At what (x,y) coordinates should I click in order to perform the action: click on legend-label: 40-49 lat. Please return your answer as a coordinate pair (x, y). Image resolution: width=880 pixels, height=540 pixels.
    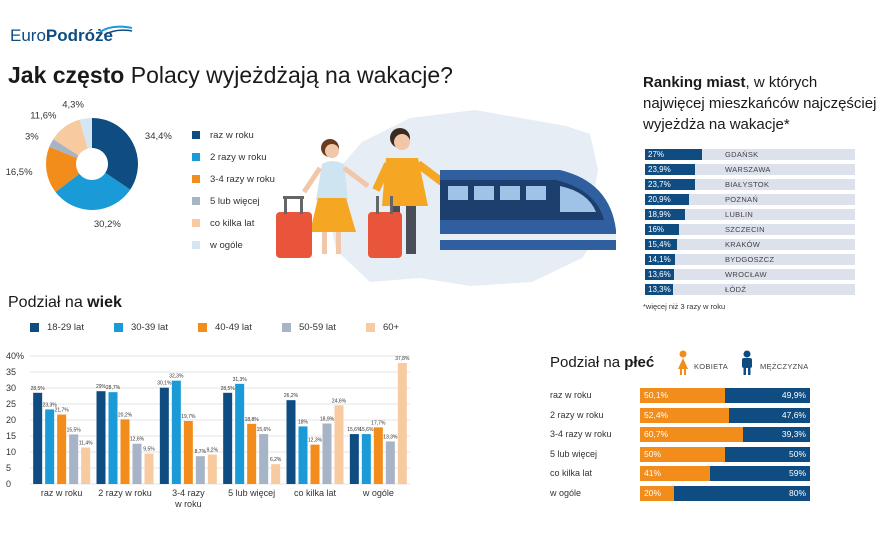
    Looking at the image, I should click on (233, 327).